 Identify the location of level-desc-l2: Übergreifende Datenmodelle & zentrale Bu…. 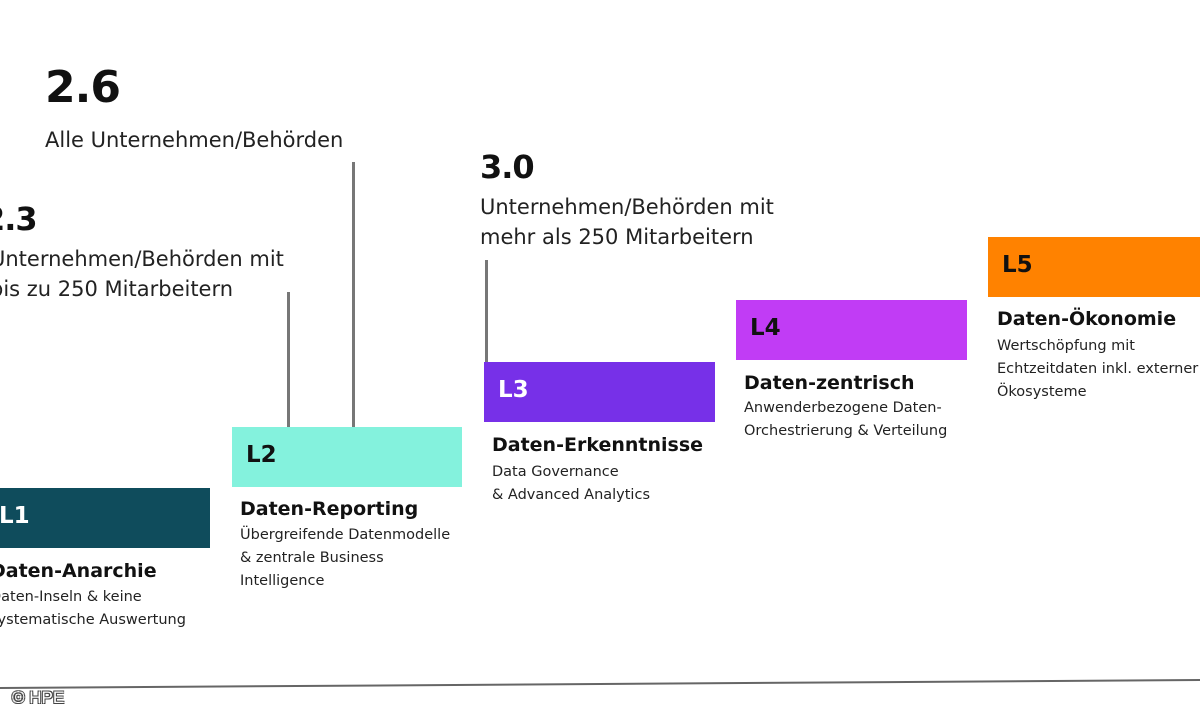
(345, 558).